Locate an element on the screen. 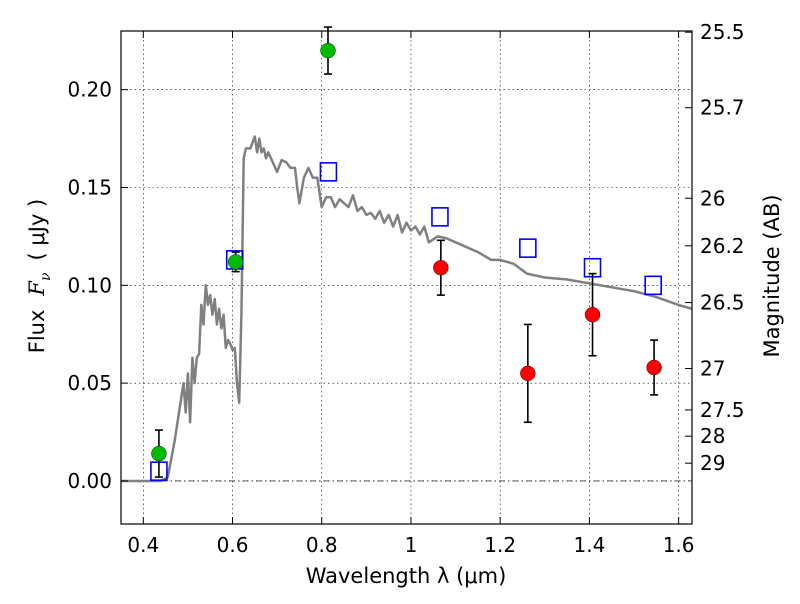 The height and width of the screenshot is (604, 800). magnitude-tick-label: 26 is located at coordinates (712, 198).